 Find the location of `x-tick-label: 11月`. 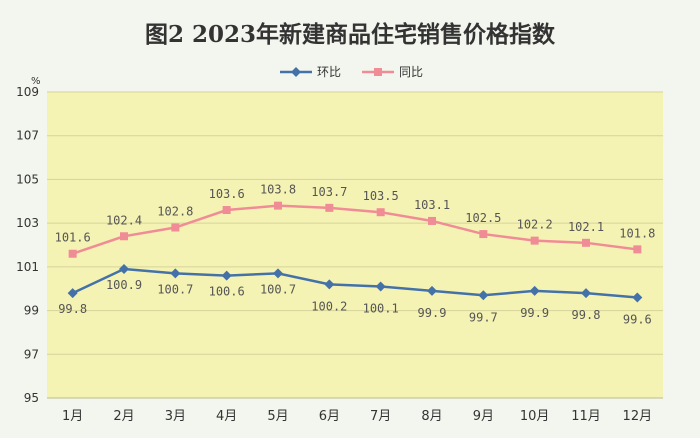

x-tick-label: 11月 is located at coordinates (586, 416).